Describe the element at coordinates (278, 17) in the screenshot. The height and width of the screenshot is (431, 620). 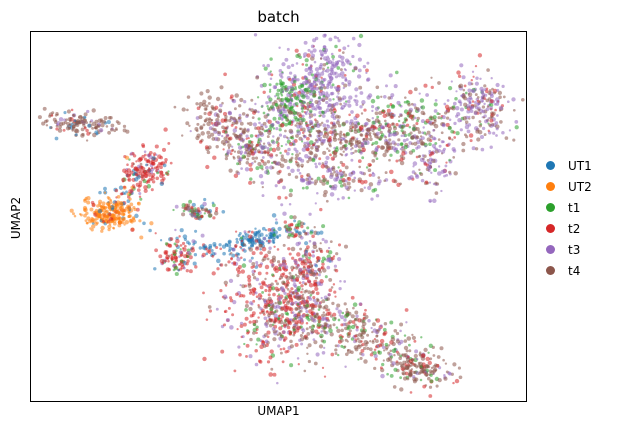
I see `chart-title: batch` at that location.